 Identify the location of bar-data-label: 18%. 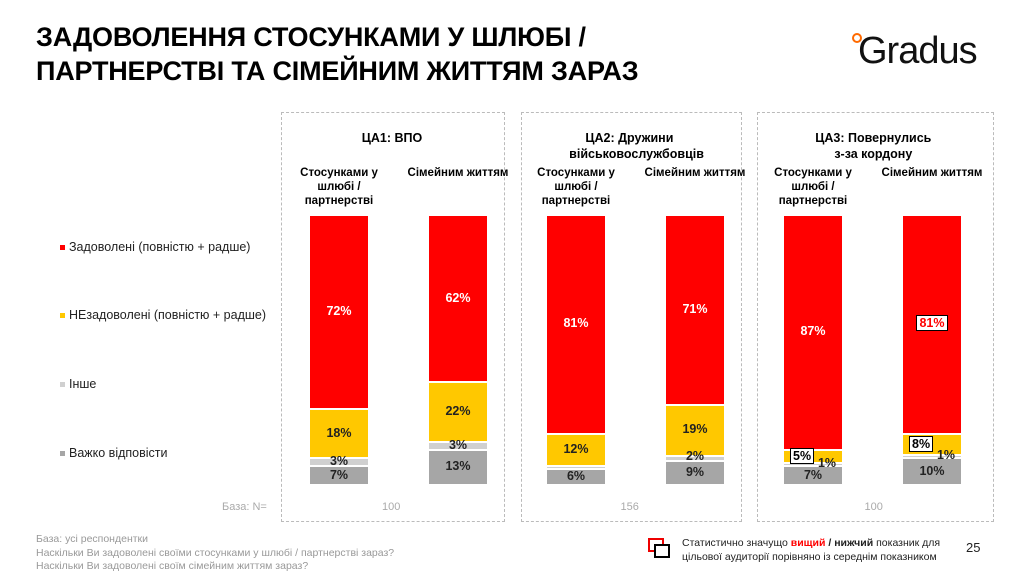
(339, 433).